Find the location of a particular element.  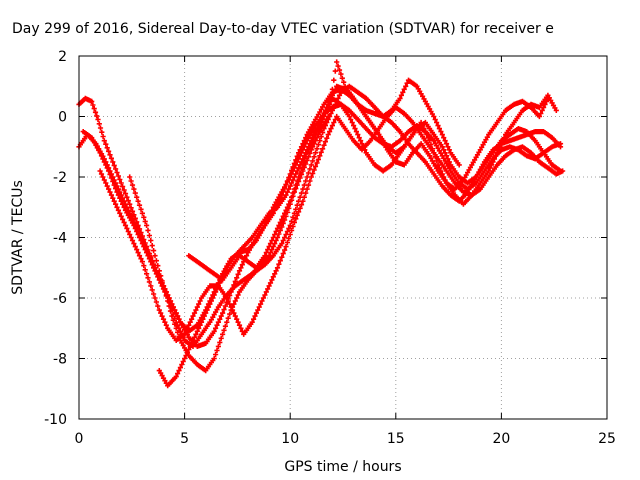

y-tick-label: -8 is located at coordinates (60, 360).